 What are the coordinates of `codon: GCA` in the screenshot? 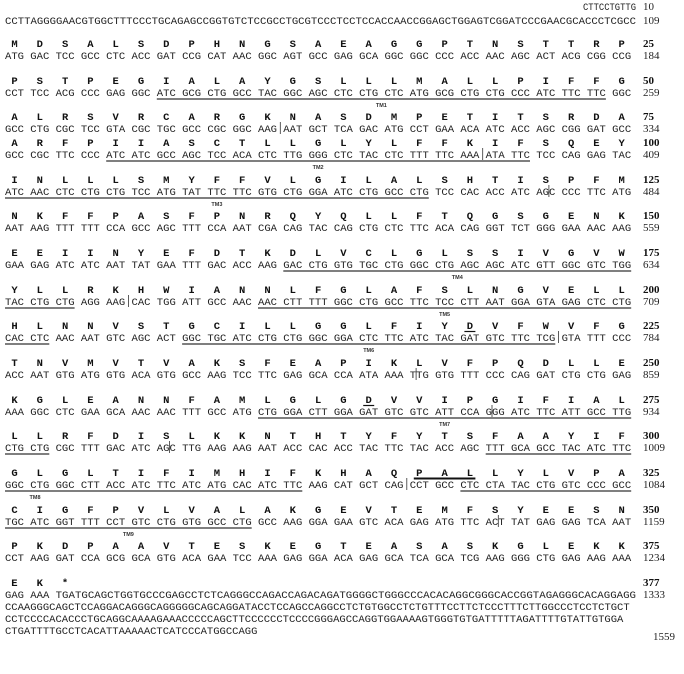 It's located at (369, 57).